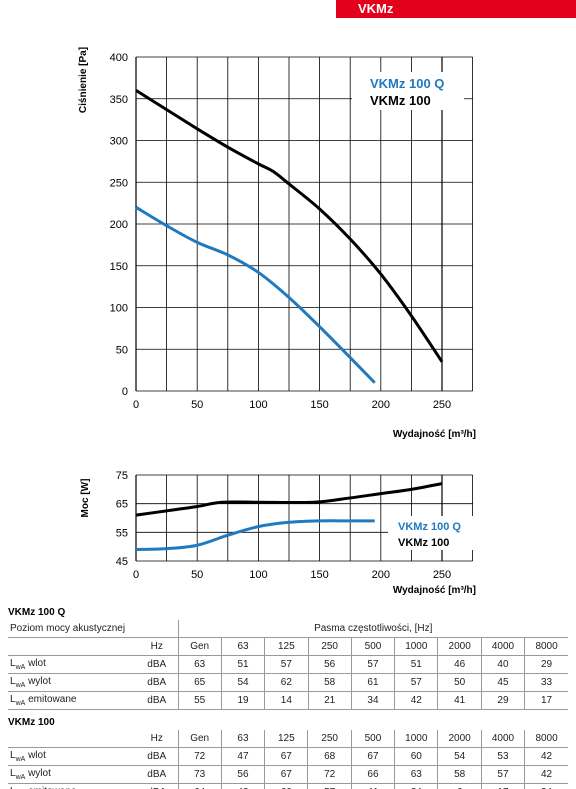 This screenshot has width=576, height=789. I want to click on table-cell: 55, so click(199, 700).